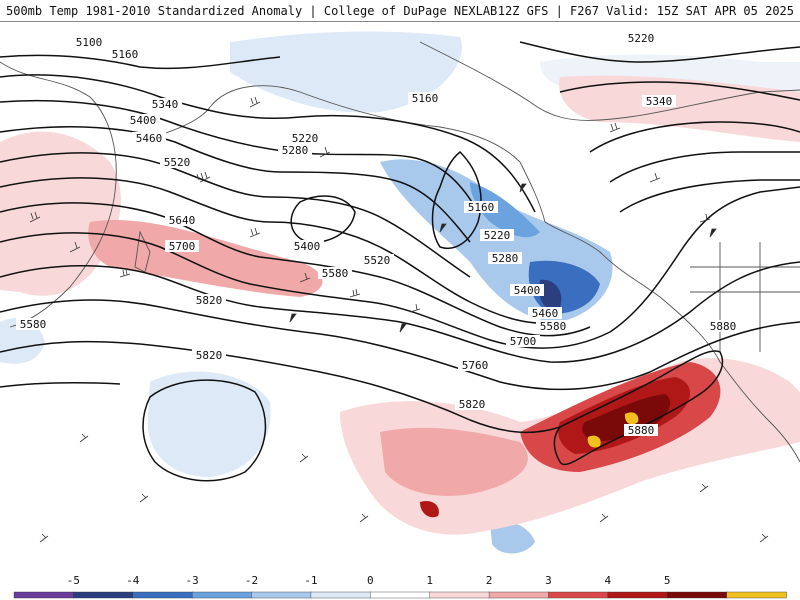  I want to click on colorbar-tick-label: 1, so click(429, 580).